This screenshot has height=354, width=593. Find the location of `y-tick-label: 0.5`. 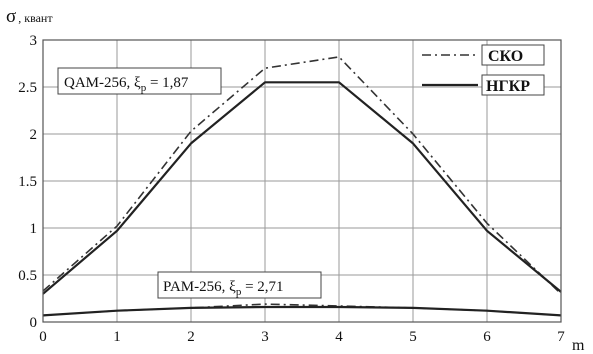

y-tick-label: 0.5 is located at coordinates (27, 276).